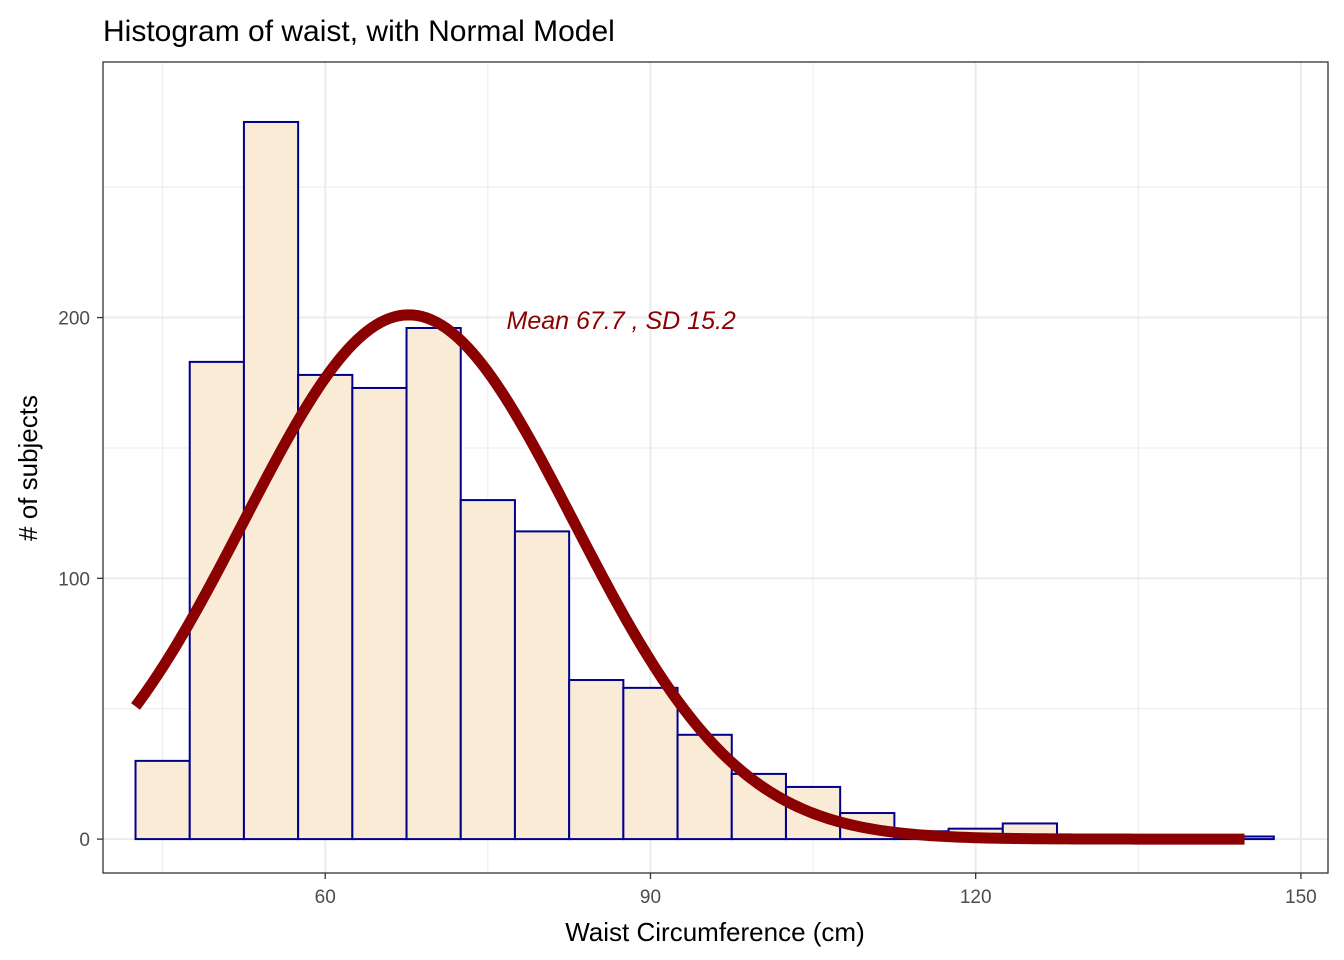  What do you see at coordinates (650, 897) in the screenshot?
I see `x-tick-label: 90` at bounding box center [650, 897].